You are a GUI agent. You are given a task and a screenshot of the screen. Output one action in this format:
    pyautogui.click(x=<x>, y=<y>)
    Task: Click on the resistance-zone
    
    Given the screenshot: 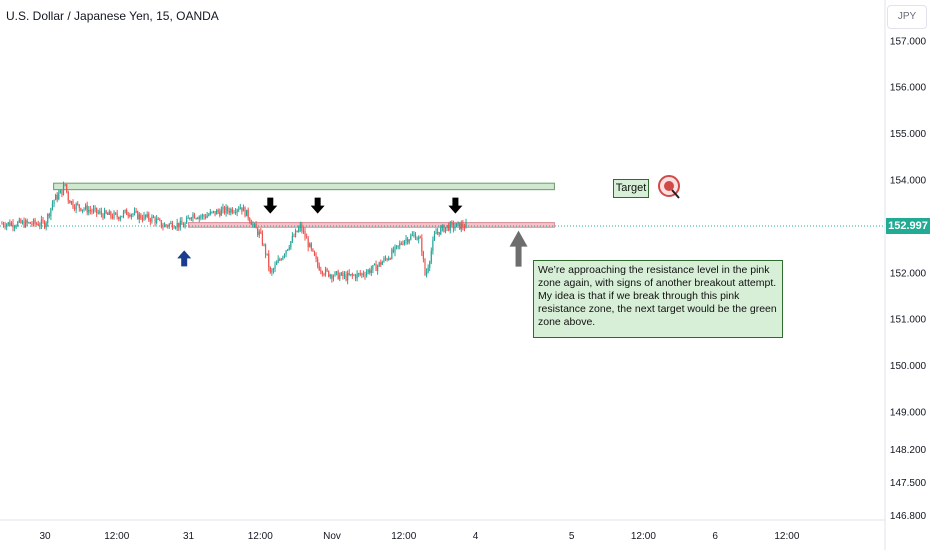 What is the action you would take?
    pyautogui.click(x=371, y=225)
    